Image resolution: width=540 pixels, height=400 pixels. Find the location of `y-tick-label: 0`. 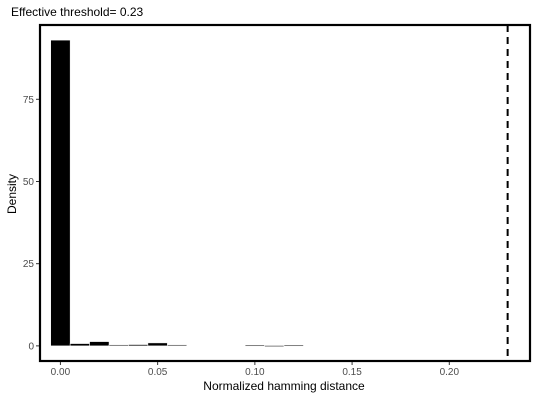

y-tick-label: 0 is located at coordinates (31, 346).